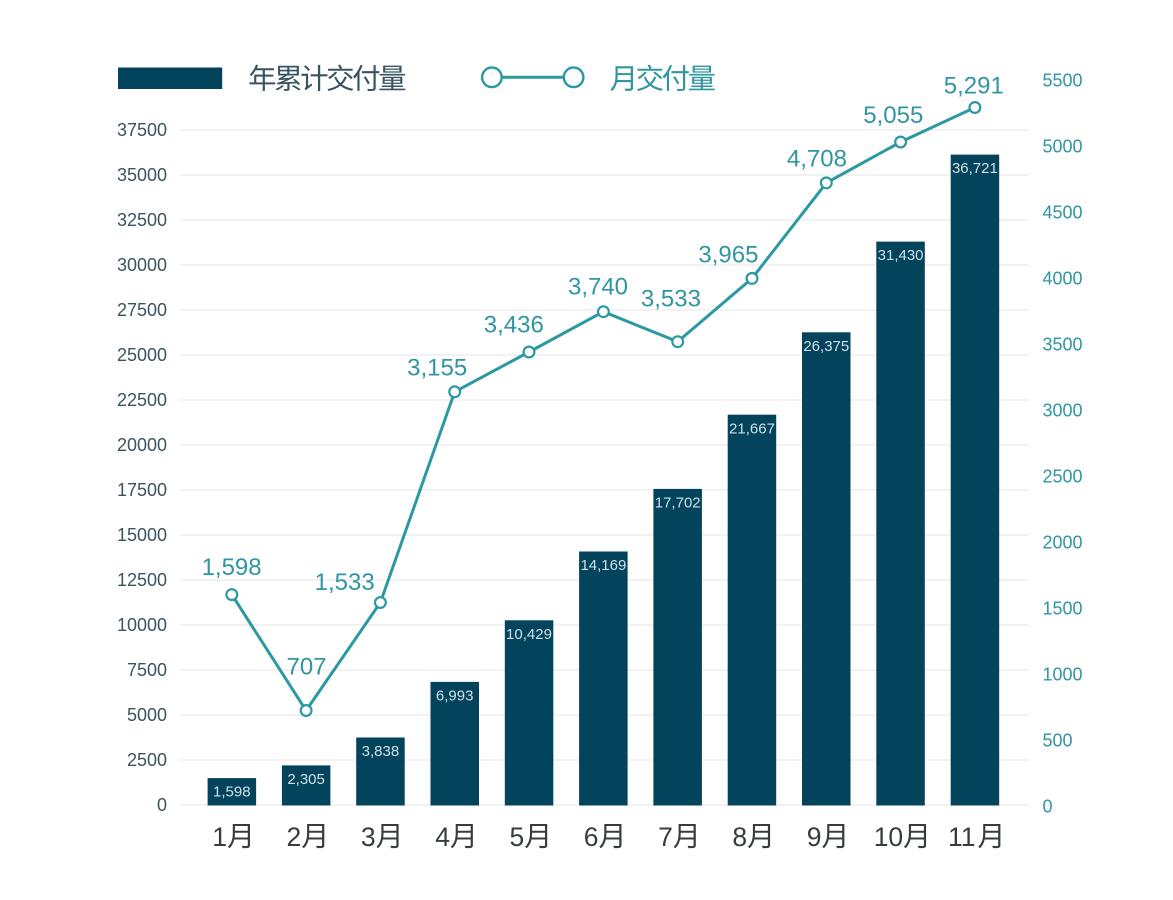 Image resolution: width=1173 pixels, height=900 pixels. Describe the element at coordinates (665, 837) in the screenshot. I see `svg-text: 7` at that location.